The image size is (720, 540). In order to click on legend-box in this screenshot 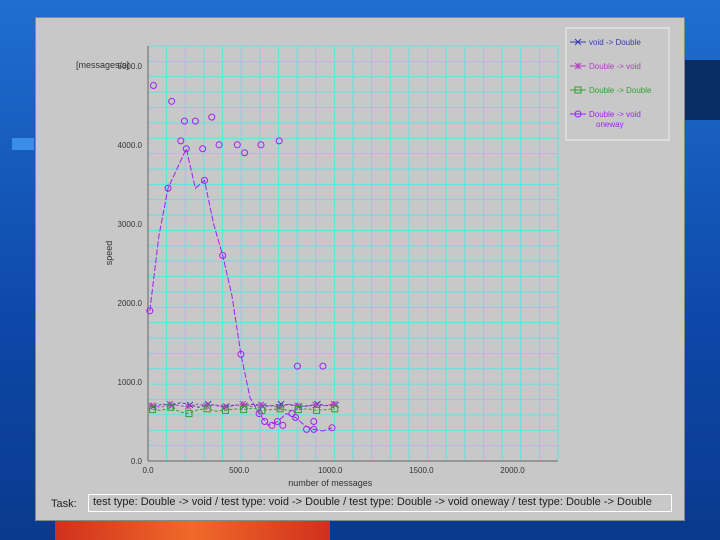, I will do `click(617, 84)`.